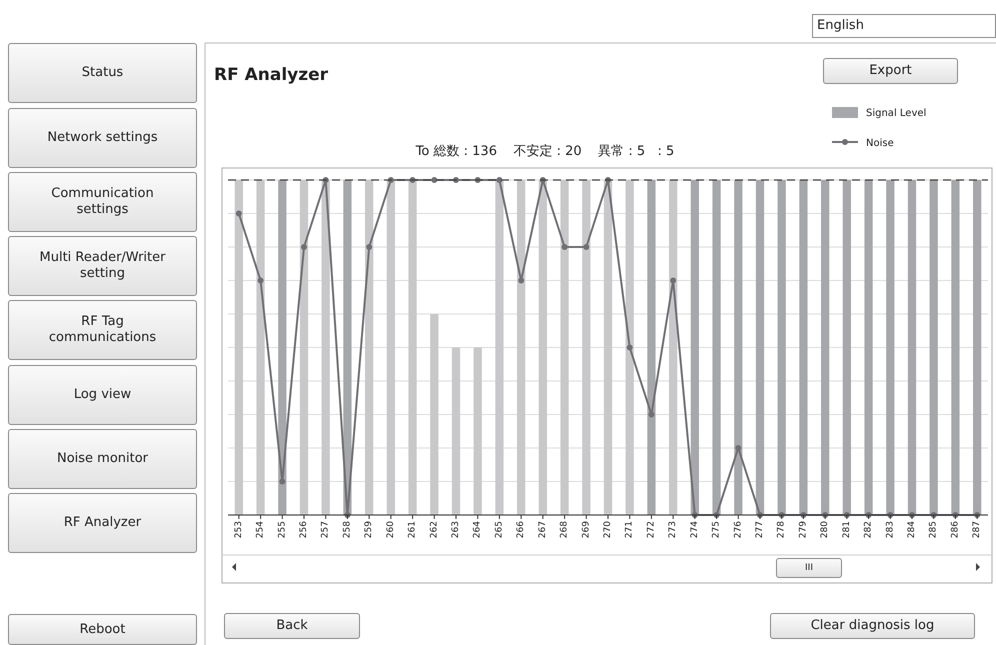 Image resolution: width=996 pixels, height=645 pixels. I want to click on text: Clear diagnosis log, so click(872, 626).